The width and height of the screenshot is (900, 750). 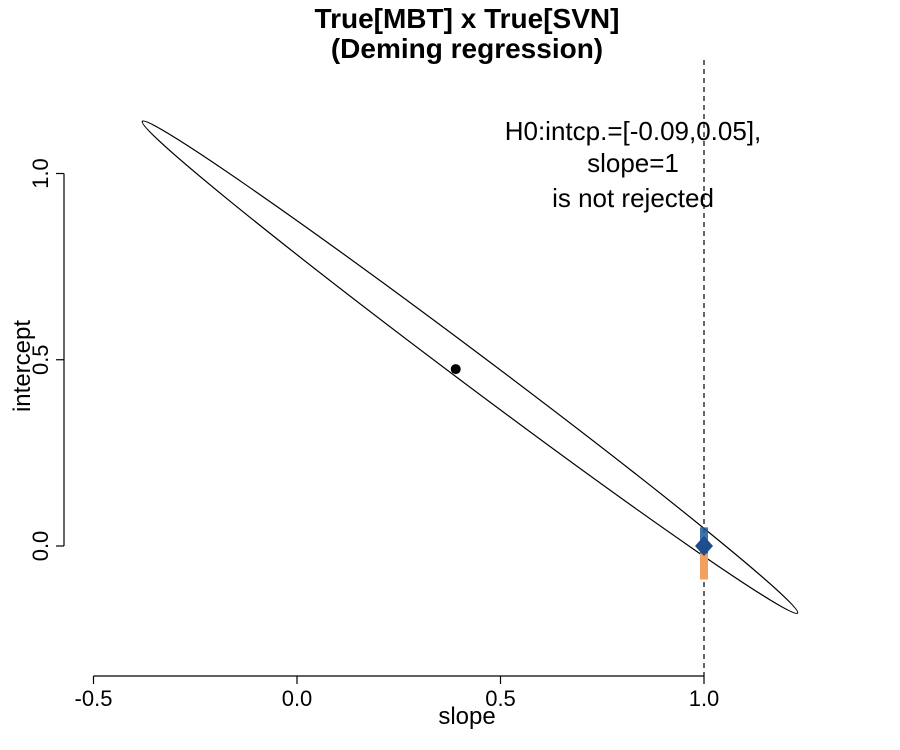 What do you see at coordinates (633, 163) in the screenshot?
I see `annotation-line-2: slope=1` at bounding box center [633, 163].